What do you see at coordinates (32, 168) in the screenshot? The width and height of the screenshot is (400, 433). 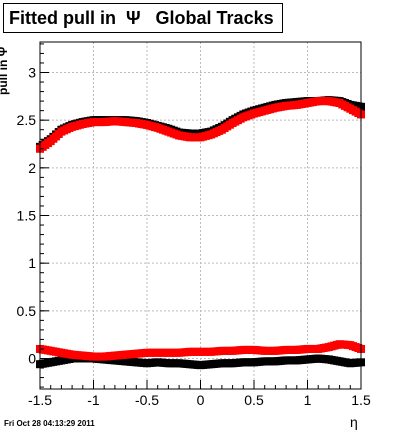 I see `y-tick-label: 2` at bounding box center [32, 168].